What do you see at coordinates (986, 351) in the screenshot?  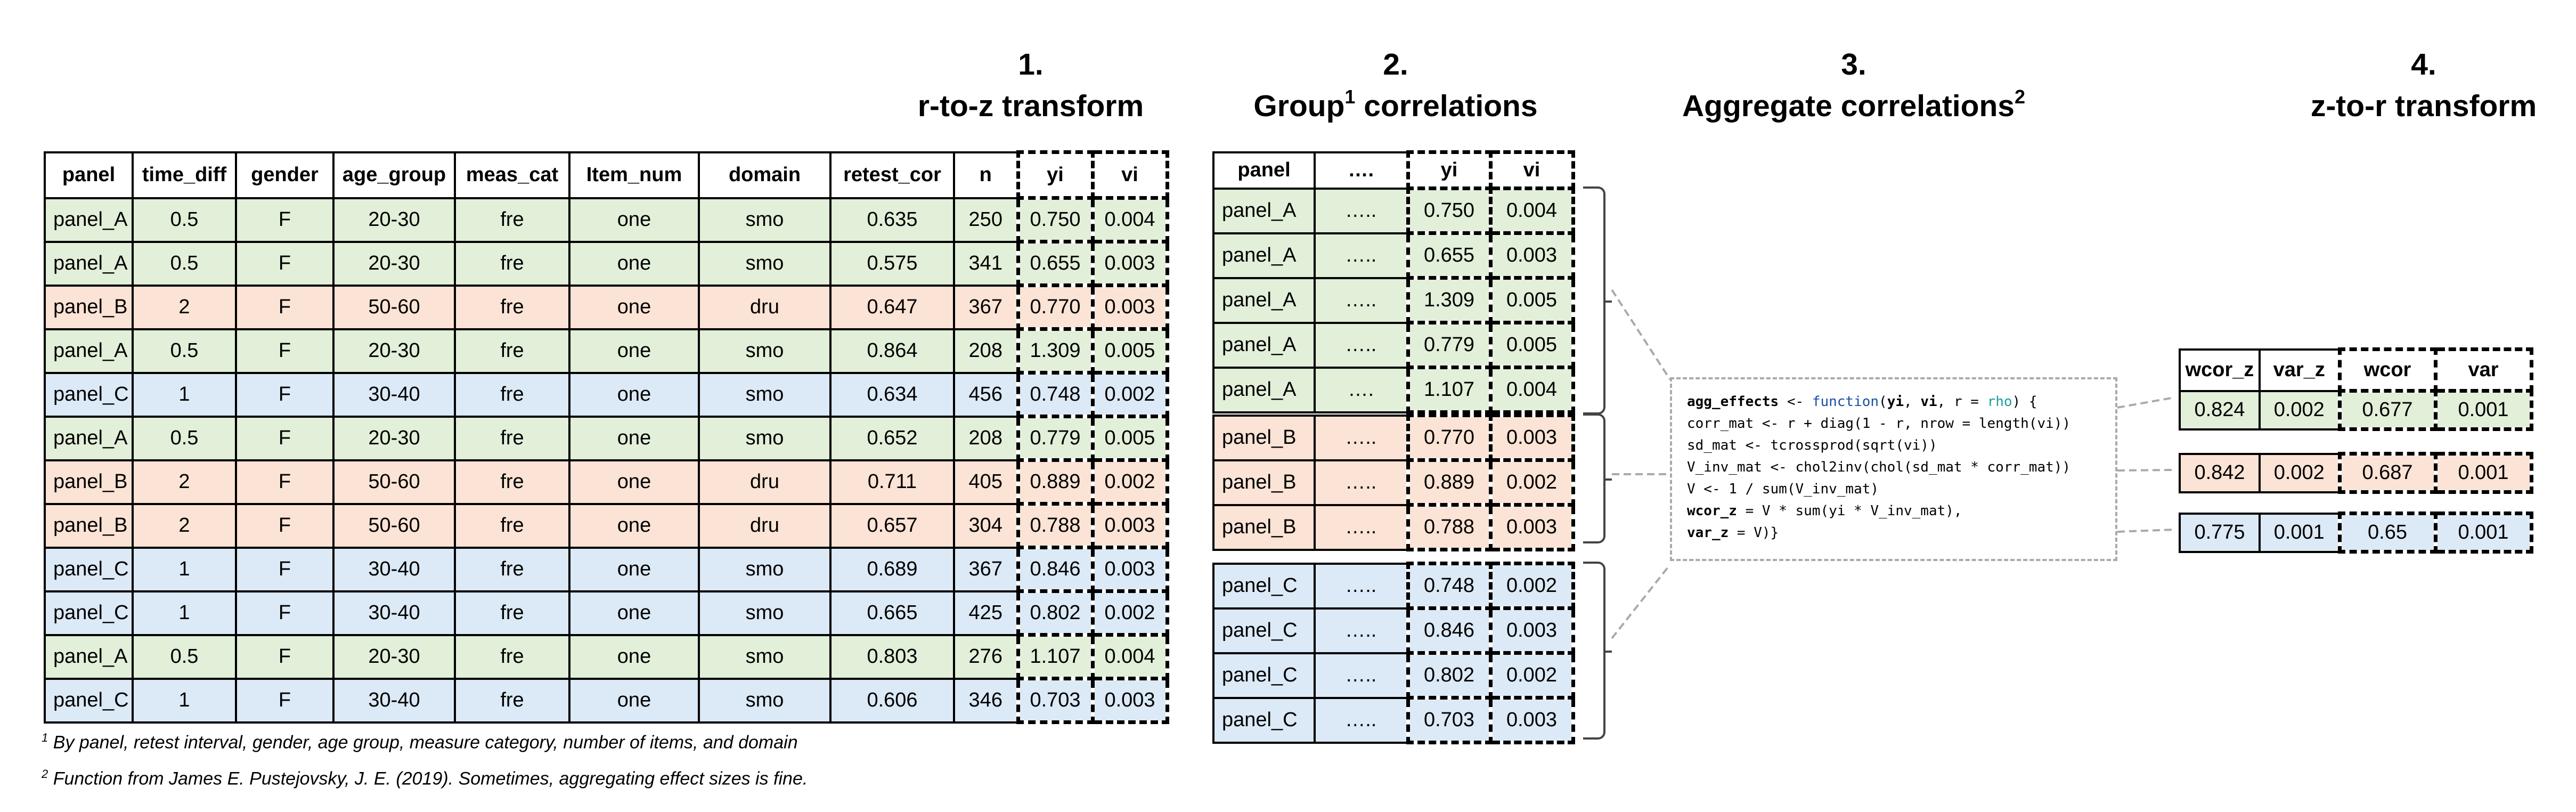 I see `table-cell: 208` at bounding box center [986, 351].